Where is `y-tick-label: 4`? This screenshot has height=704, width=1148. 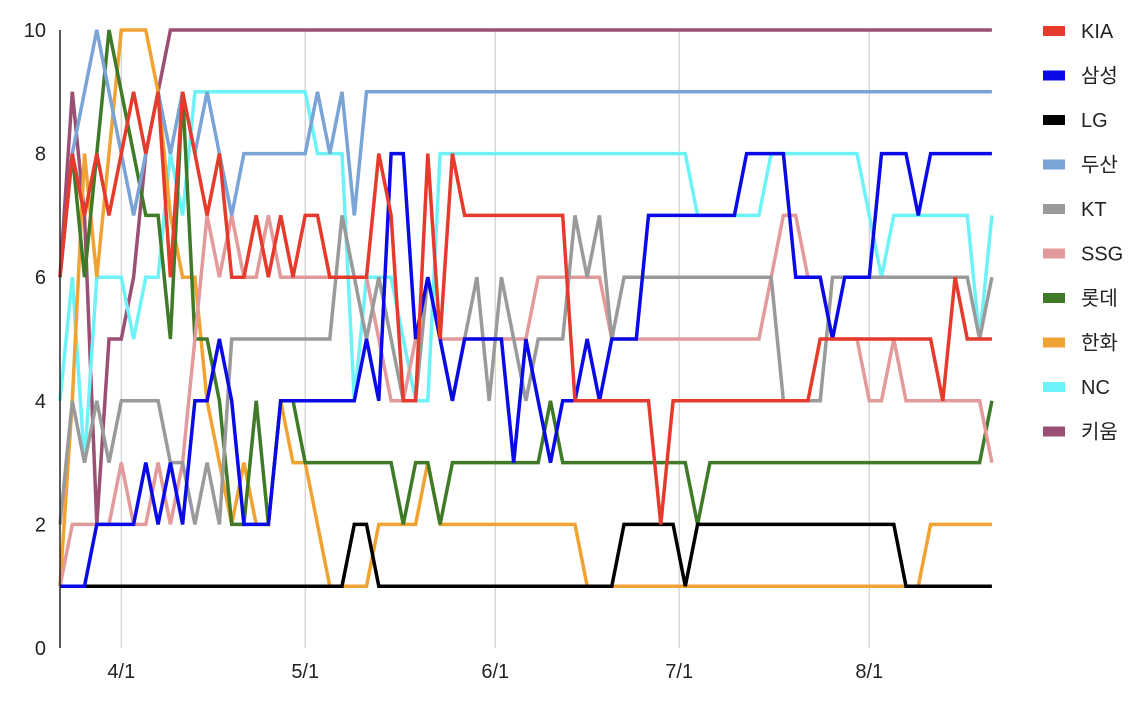
y-tick-label: 4 is located at coordinates (40, 402).